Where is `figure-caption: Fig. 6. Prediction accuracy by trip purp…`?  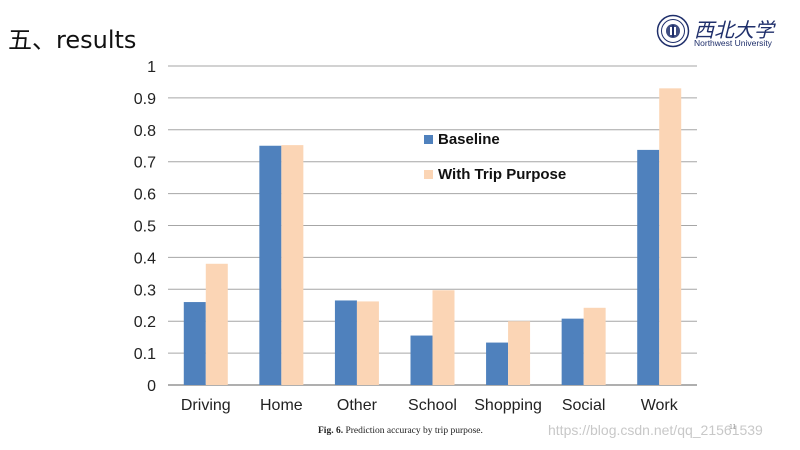 figure-caption: Fig. 6. Prediction accuracy by trip purp… is located at coordinates (400, 431).